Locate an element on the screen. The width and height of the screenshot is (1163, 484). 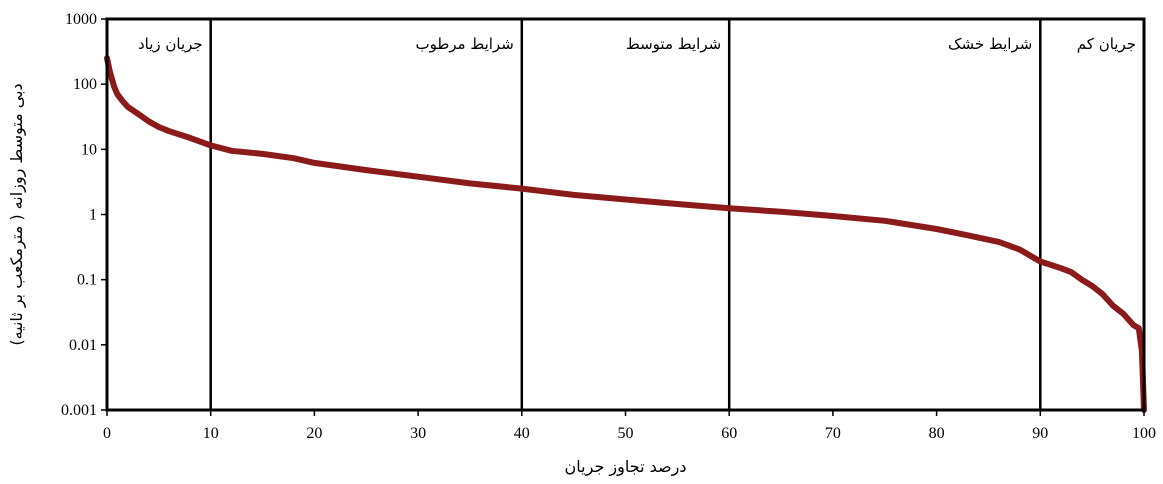
y-tick-label: 10 is located at coordinates (89, 149).